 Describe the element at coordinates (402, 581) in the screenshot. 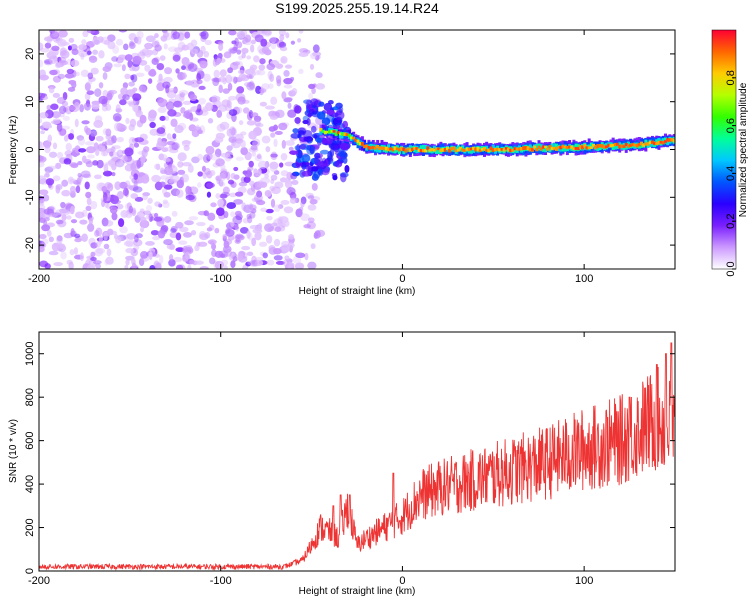

I see `snr-x-tick-label: 0` at that location.